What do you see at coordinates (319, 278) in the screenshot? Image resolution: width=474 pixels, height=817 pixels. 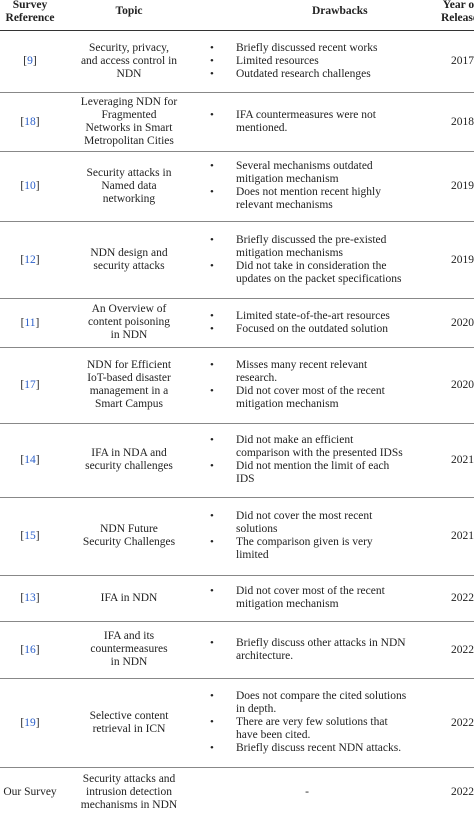 I see `drawback-line: updates on the packet specifications` at bounding box center [319, 278].